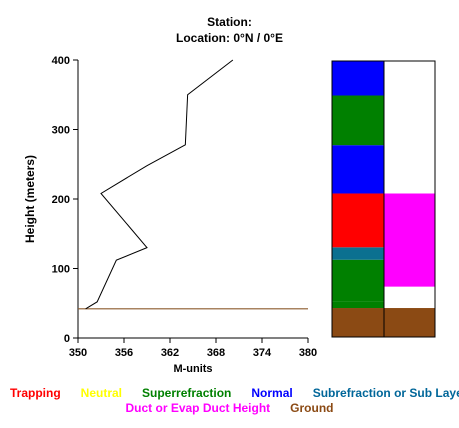 The image size is (459, 428). Describe the element at coordinates (61, 61) in the screenshot. I see `y-tick-label: 400` at that location.